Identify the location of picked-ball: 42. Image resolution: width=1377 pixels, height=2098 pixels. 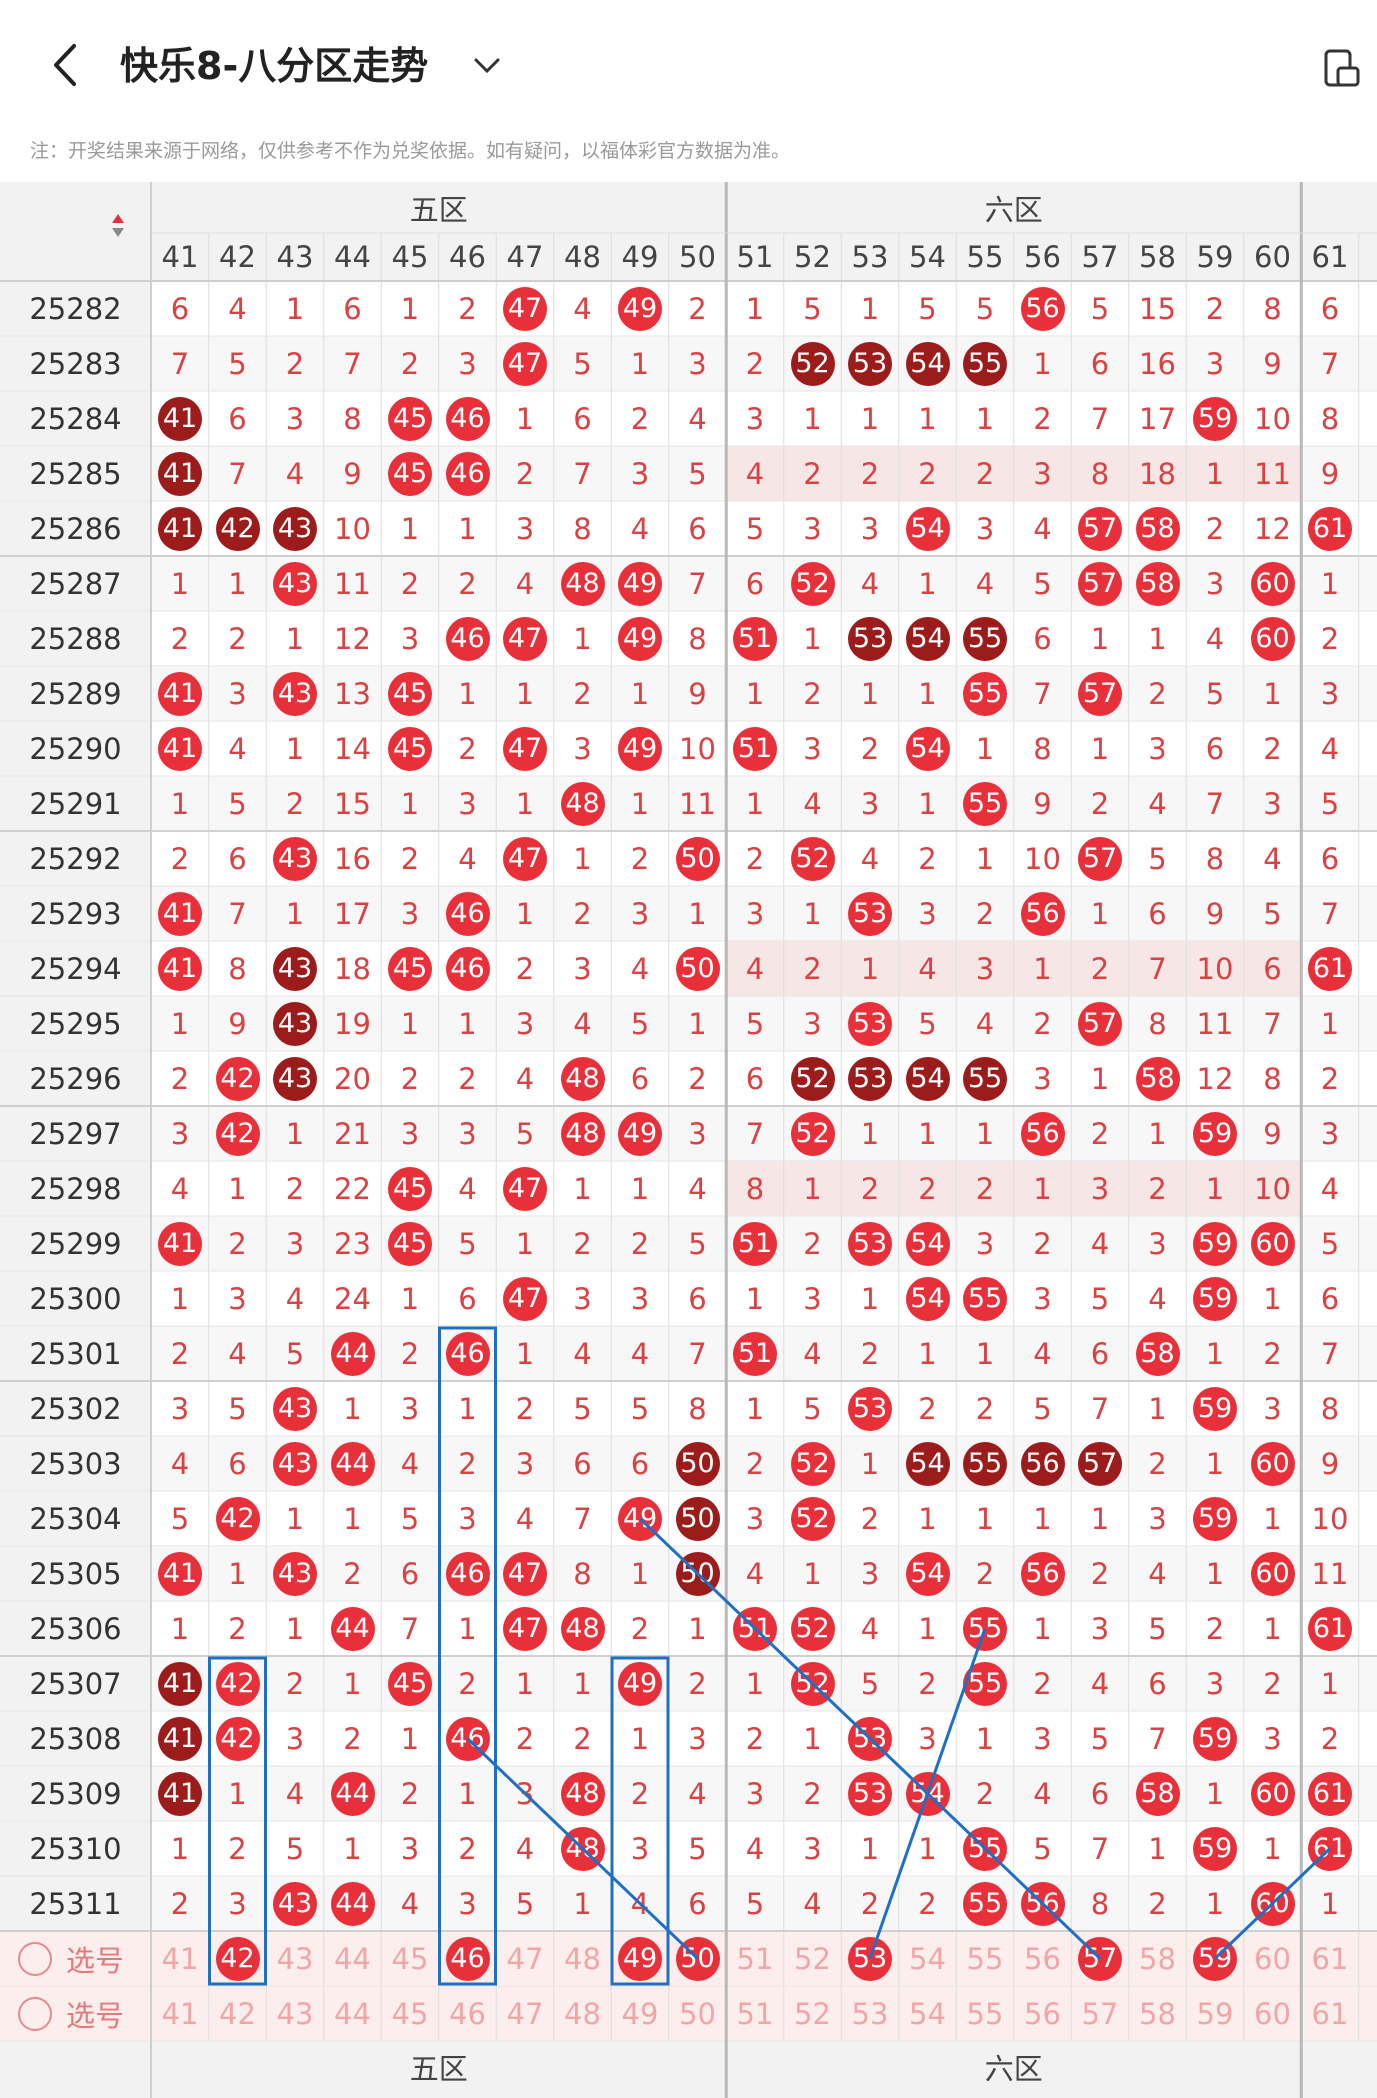
(237, 1958).